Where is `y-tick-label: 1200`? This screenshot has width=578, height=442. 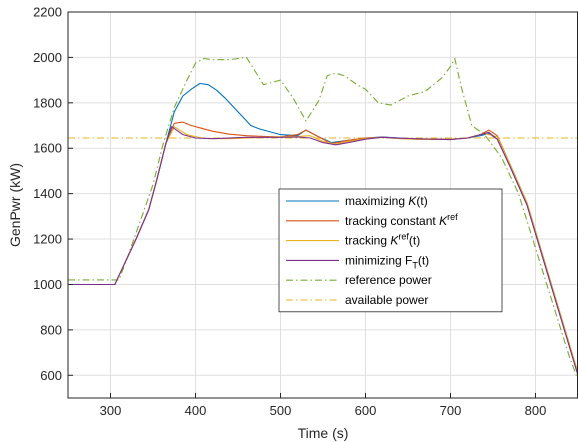 y-tick-label: 1200 is located at coordinates (47, 239).